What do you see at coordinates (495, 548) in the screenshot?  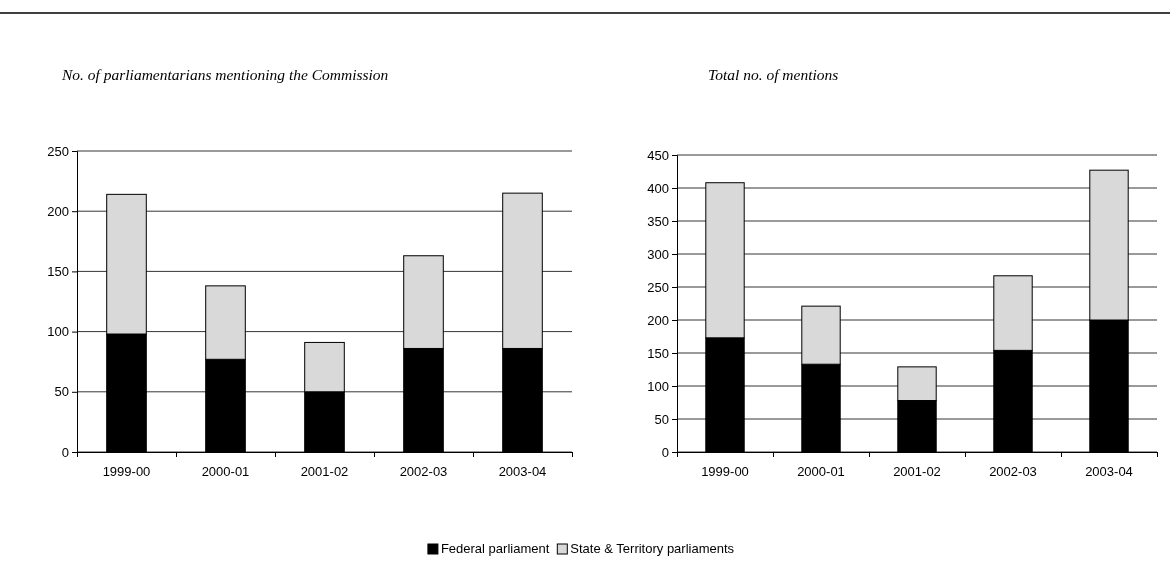 I see `legend-label: Federal parliament` at bounding box center [495, 548].